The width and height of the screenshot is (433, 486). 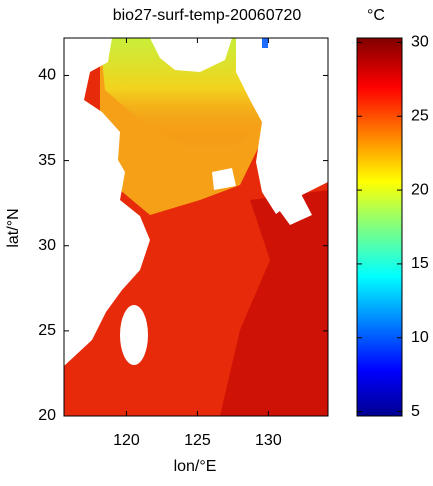 I want to click on map-title: bio27-surf-temp-20060720, so click(x=207, y=15).